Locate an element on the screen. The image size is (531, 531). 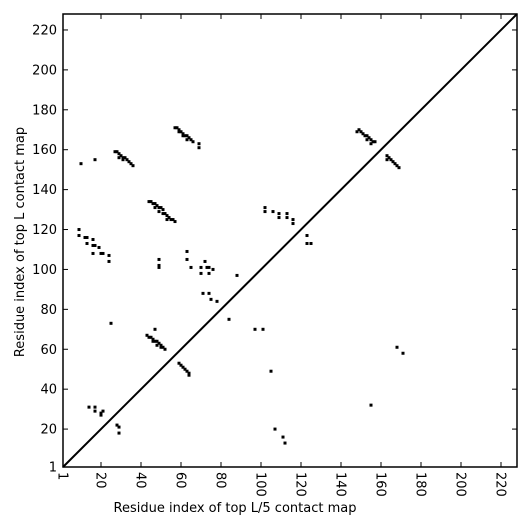
x-tick-label: 200 is located at coordinates (460, 484).